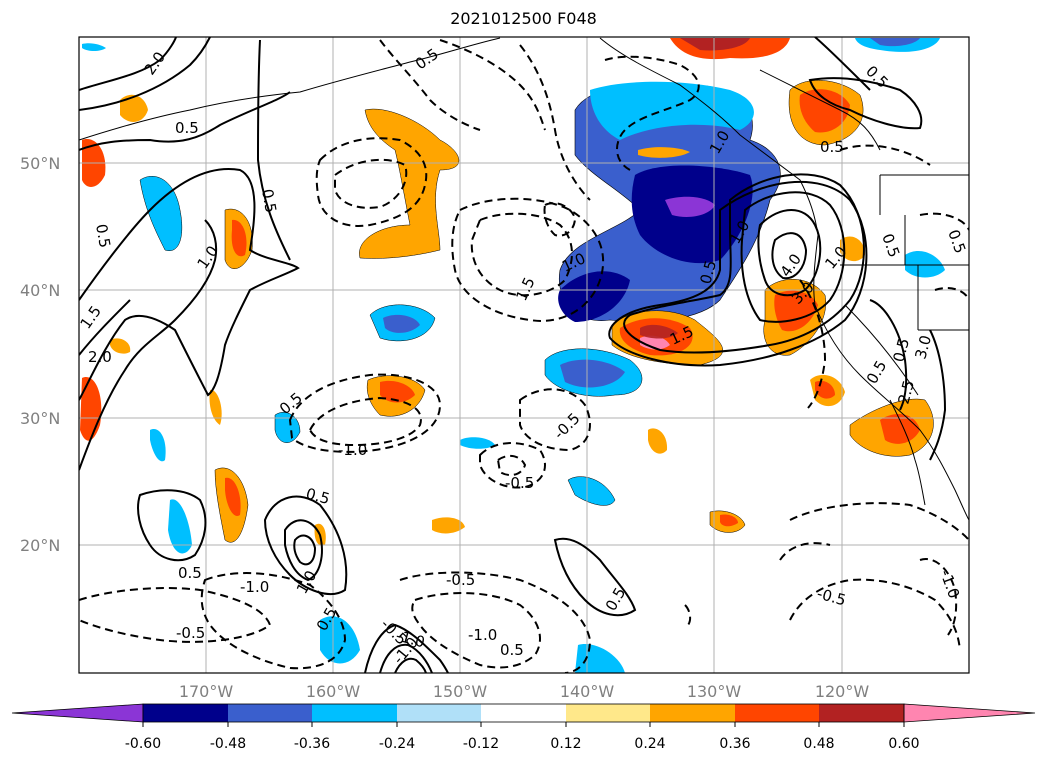 The width and height of the screenshot is (1047, 763). I want to click on contour-label: 1.0, so click(208, 257).